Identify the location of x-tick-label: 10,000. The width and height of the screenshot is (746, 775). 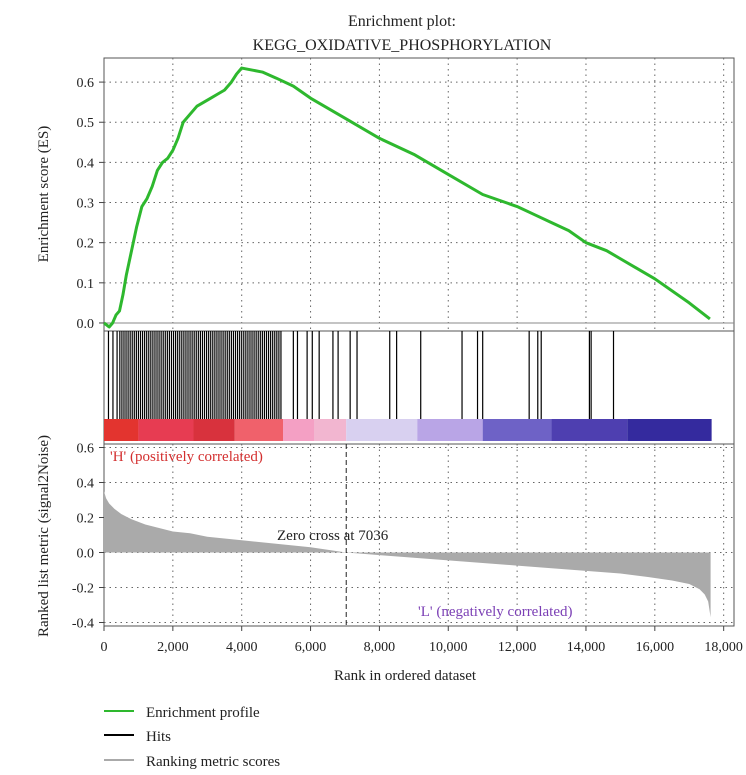
(448, 647).